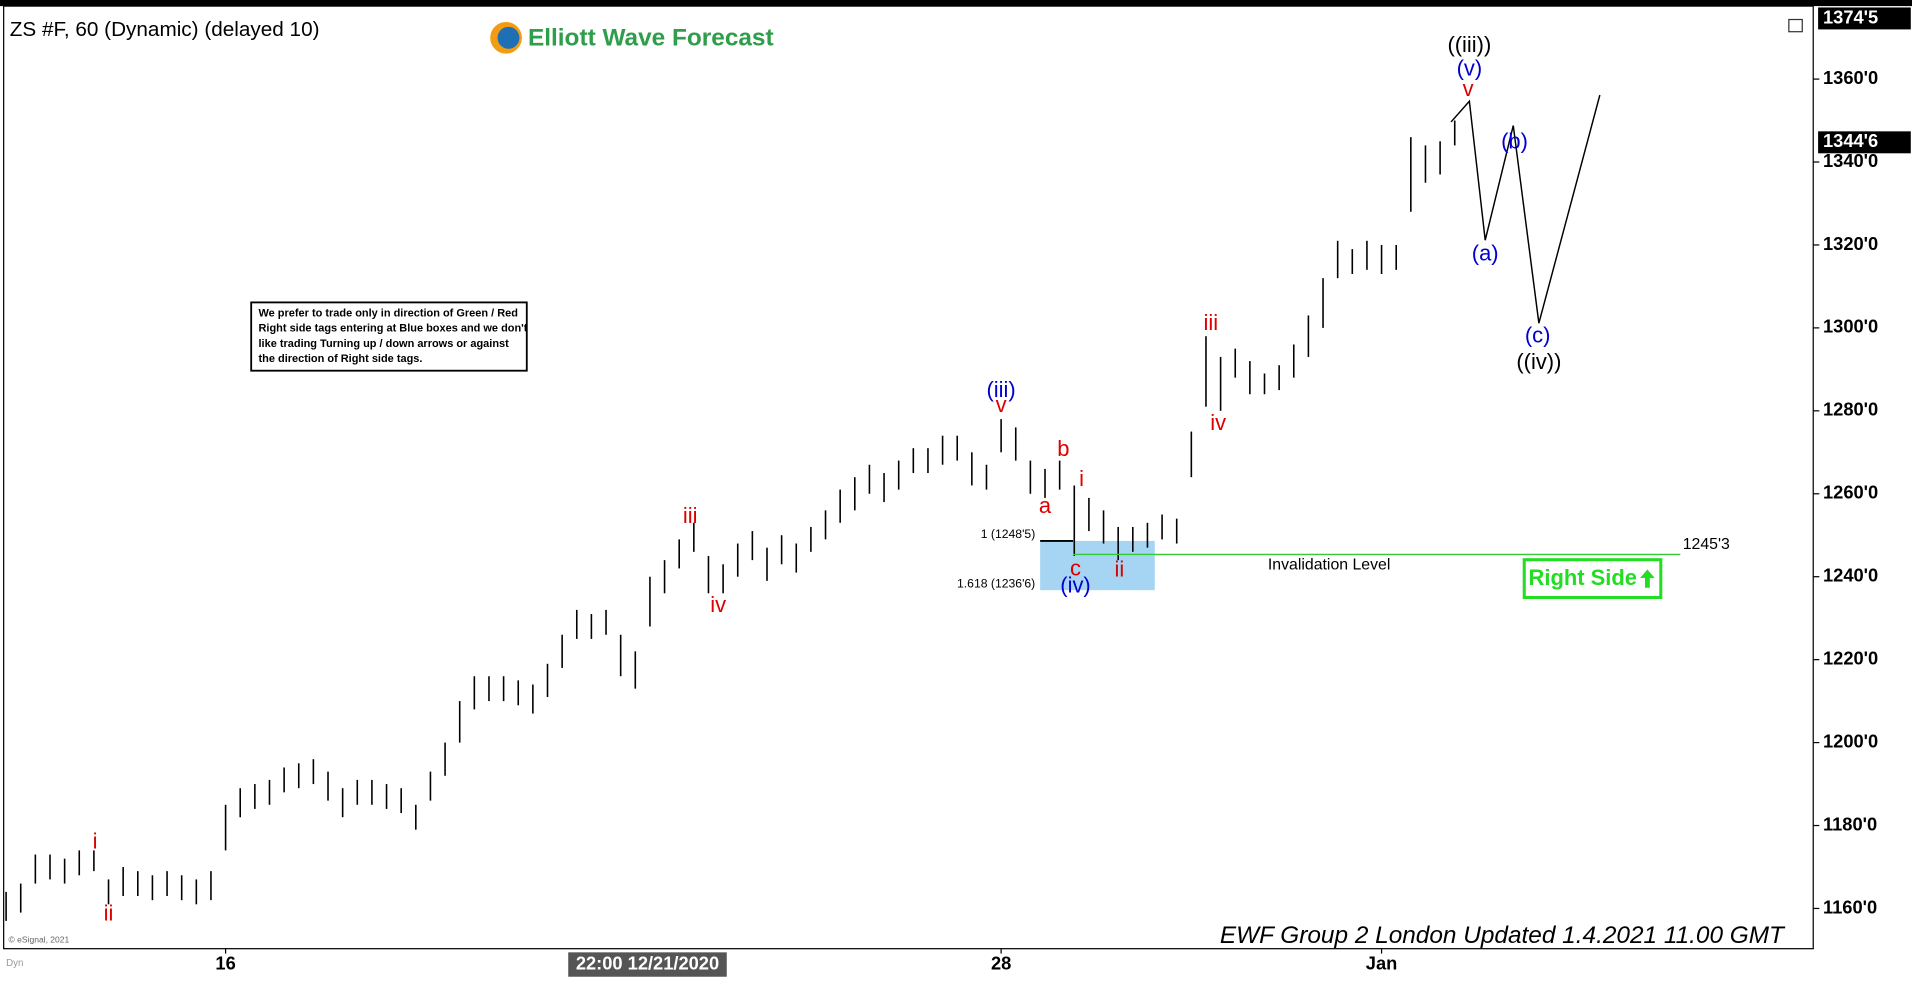 Image resolution: width=1912 pixels, height=981 pixels. I want to click on y-tick-label: 1360'0, so click(1850, 77).